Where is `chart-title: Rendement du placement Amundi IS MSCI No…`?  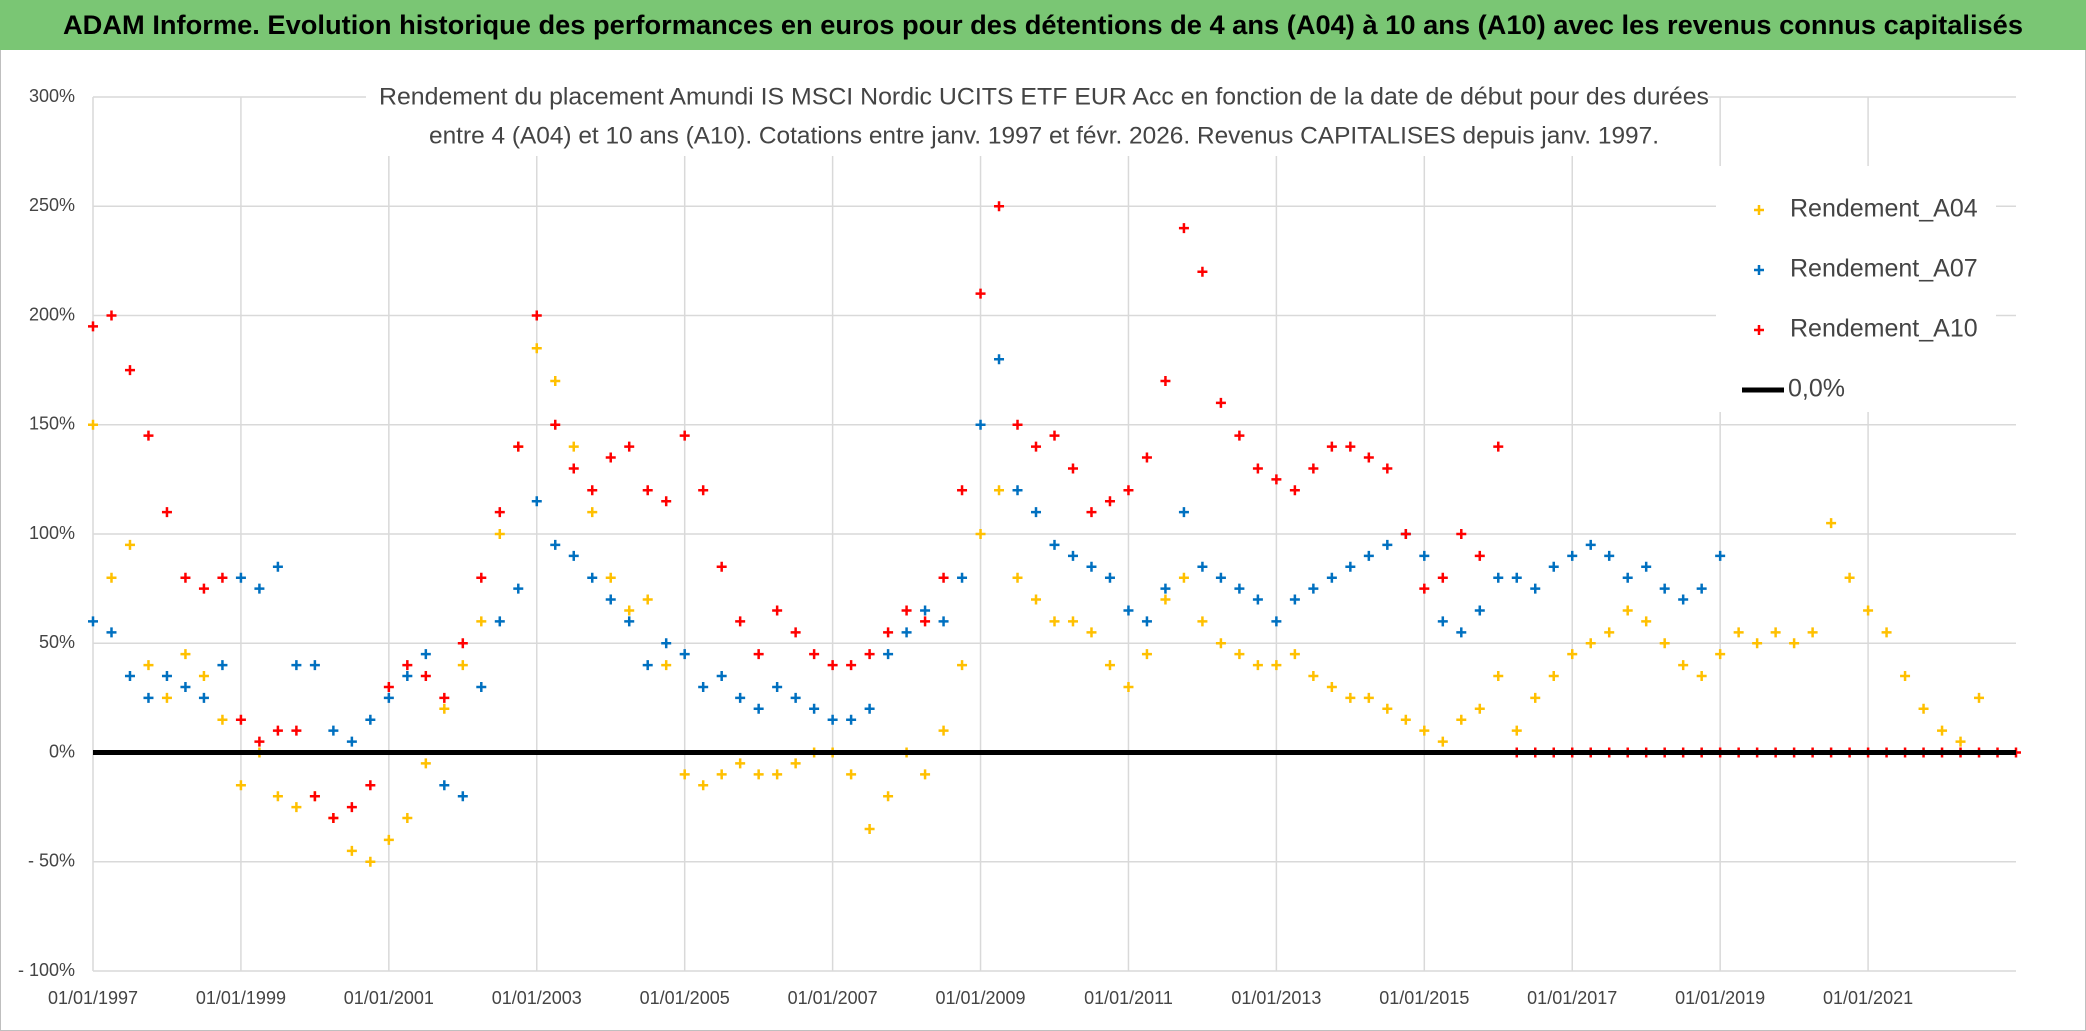 chart-title: Rendement du placement Amundi IS MSCI No… is located at coordinates (1044, 96).